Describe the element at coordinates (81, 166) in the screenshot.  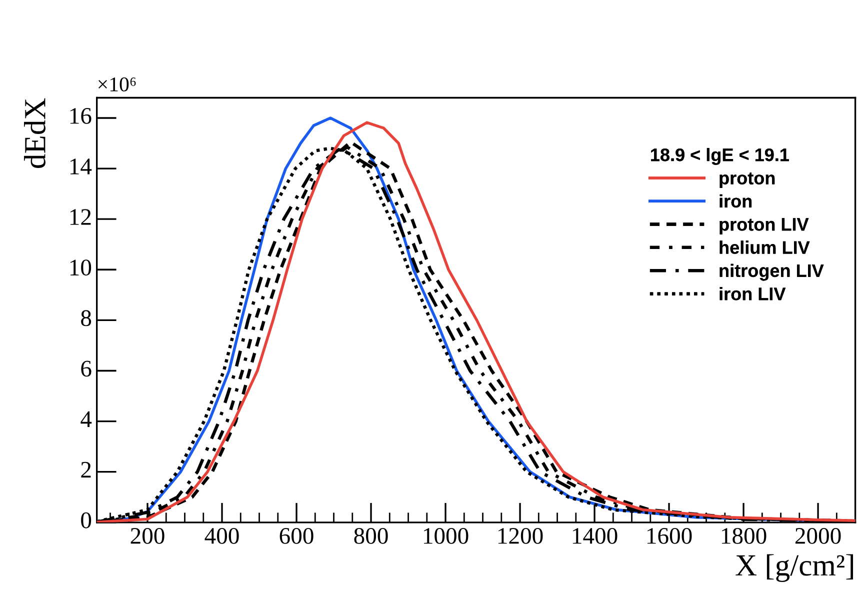
I see `y-tick-label: 14` at that location.